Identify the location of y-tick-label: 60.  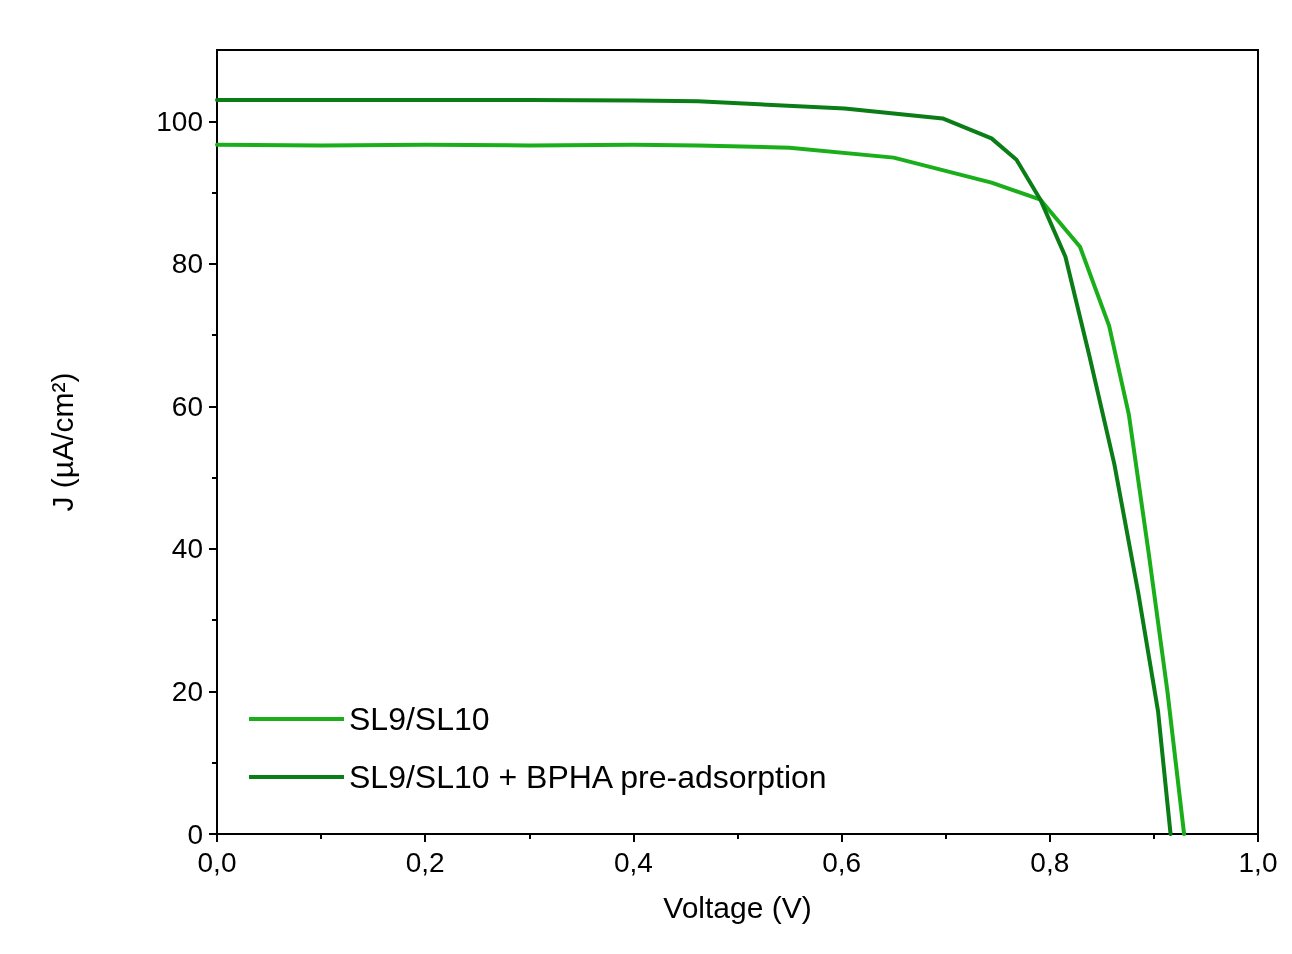
(187, 406).